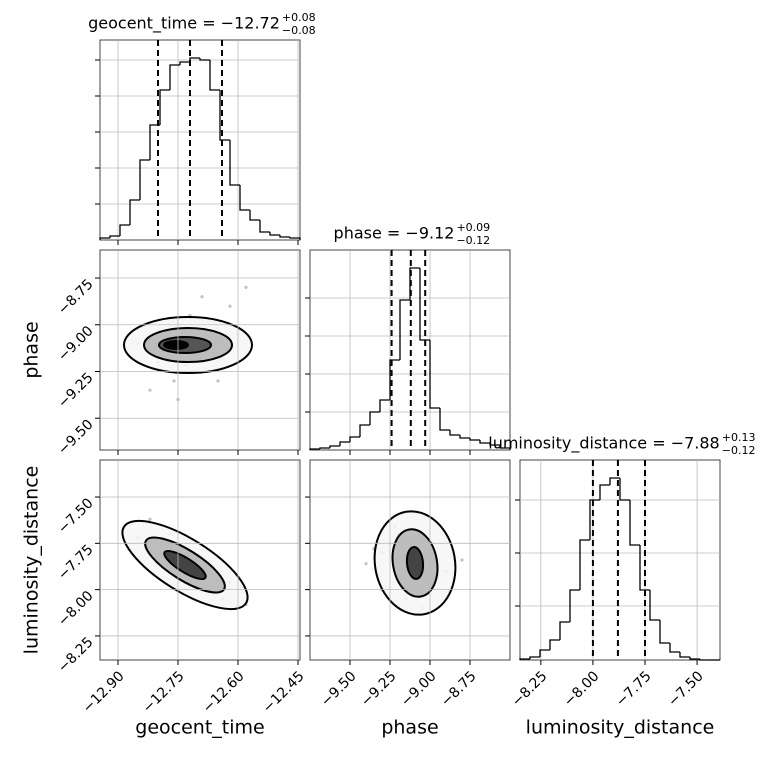 The image size is (760, 760). What do you see at coordinates (164, 692) in the screenshot?
I see `x-tick-label: −12.75` at bounding box center [164, 692].